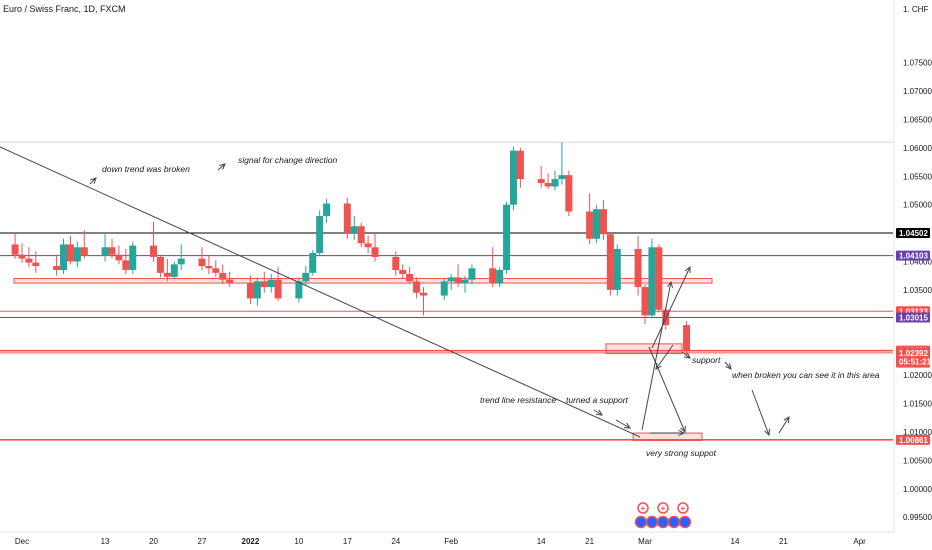 Image resolution: width=932 pixels, height=550 pixels. Describe the element at coordinates (913, 440) in the screenshot. I see `price-tag-label: 1.00861` at that location.